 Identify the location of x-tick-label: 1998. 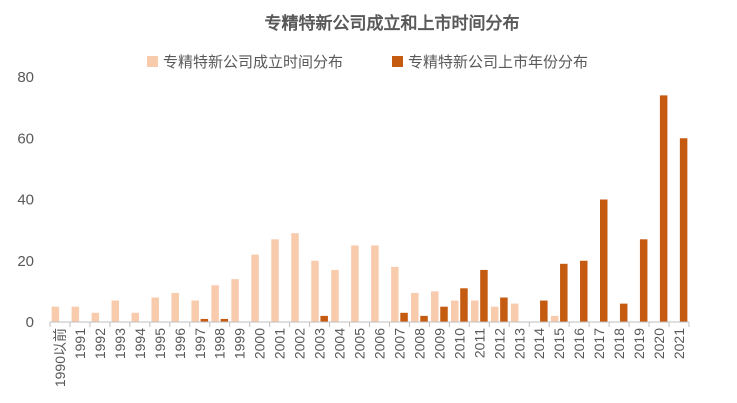
(220, 343).